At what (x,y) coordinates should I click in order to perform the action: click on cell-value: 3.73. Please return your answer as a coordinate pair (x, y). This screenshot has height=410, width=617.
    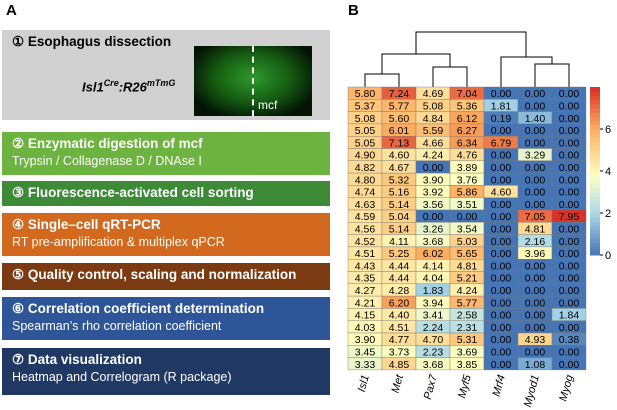
    Looking at the image, I should click on (399, 352).